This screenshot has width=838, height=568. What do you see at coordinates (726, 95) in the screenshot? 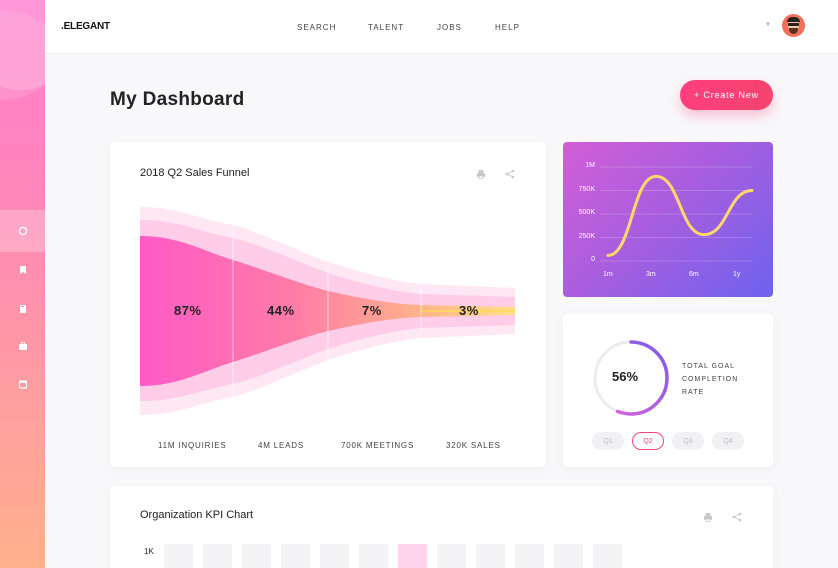
I see `create-new-button: + Create New` at bounding box center [726, 95].